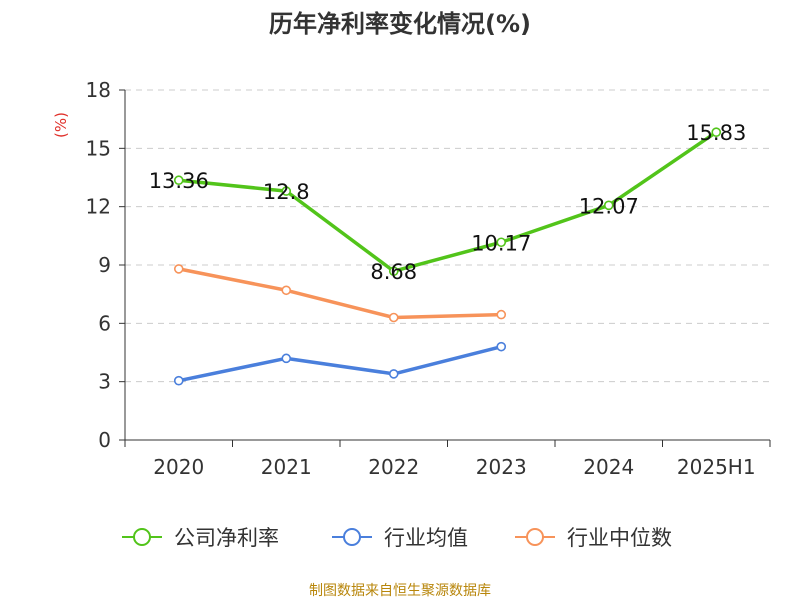 The width and height of the screenshot is (800, 600). I want to click on y-tick-label: 18, so click(98, 90).